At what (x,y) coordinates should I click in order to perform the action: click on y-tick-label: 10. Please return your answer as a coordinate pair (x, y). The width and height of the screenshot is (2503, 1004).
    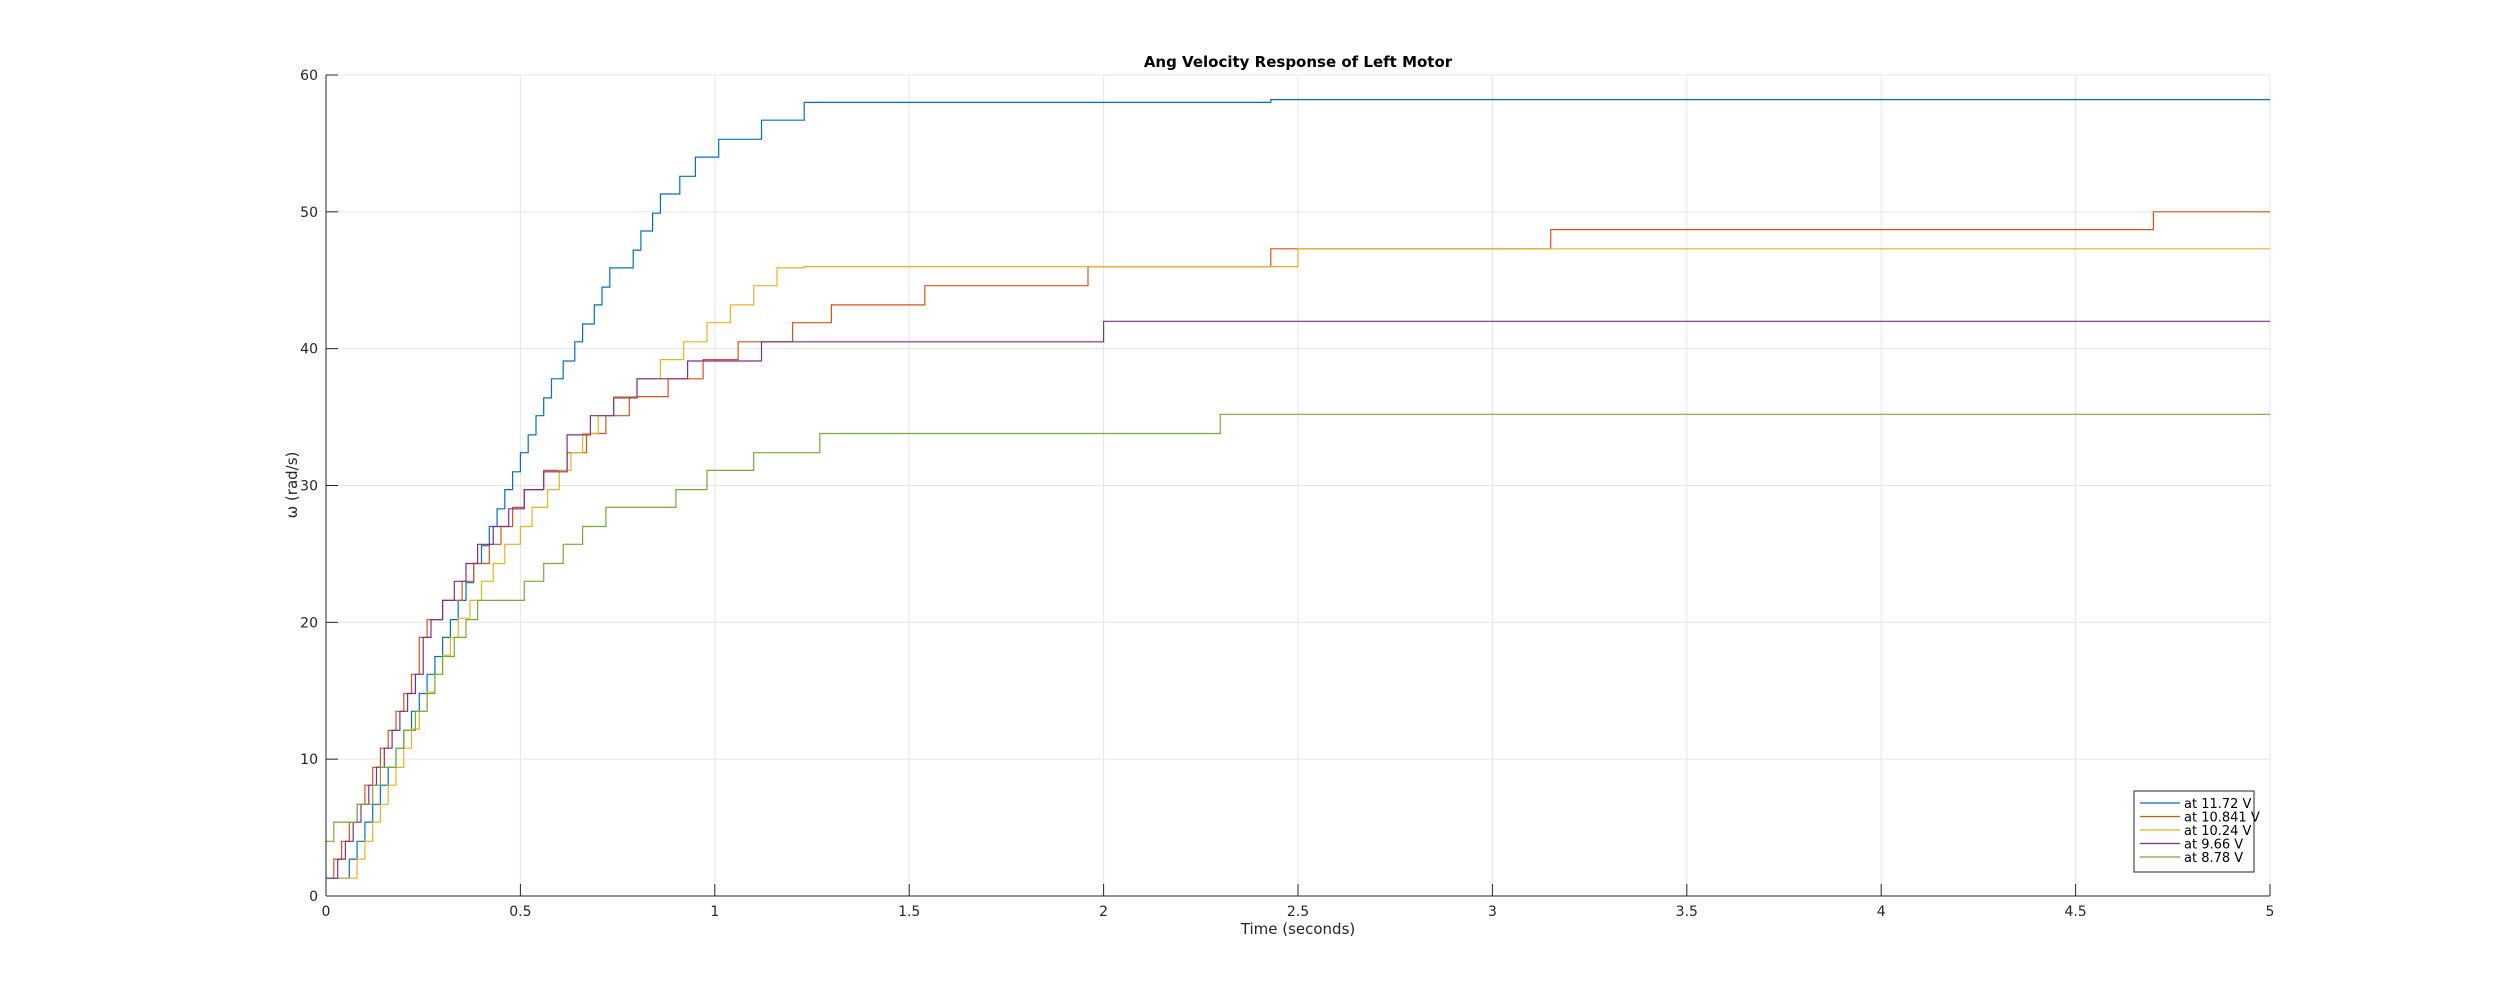
    Looking at the image, I should click on (309, 760).